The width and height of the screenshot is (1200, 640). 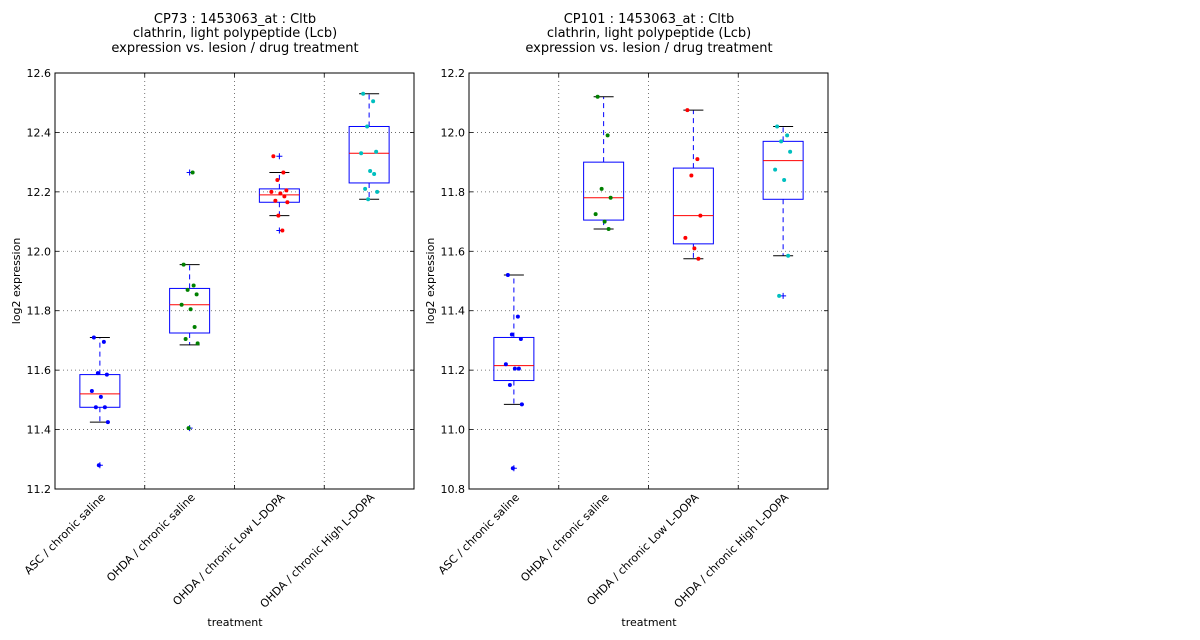 What do you see at coordinates (16, 281) in the screenshot?
I see `left-y-axis-label: log2 expression` at bounding box center [16, 281].